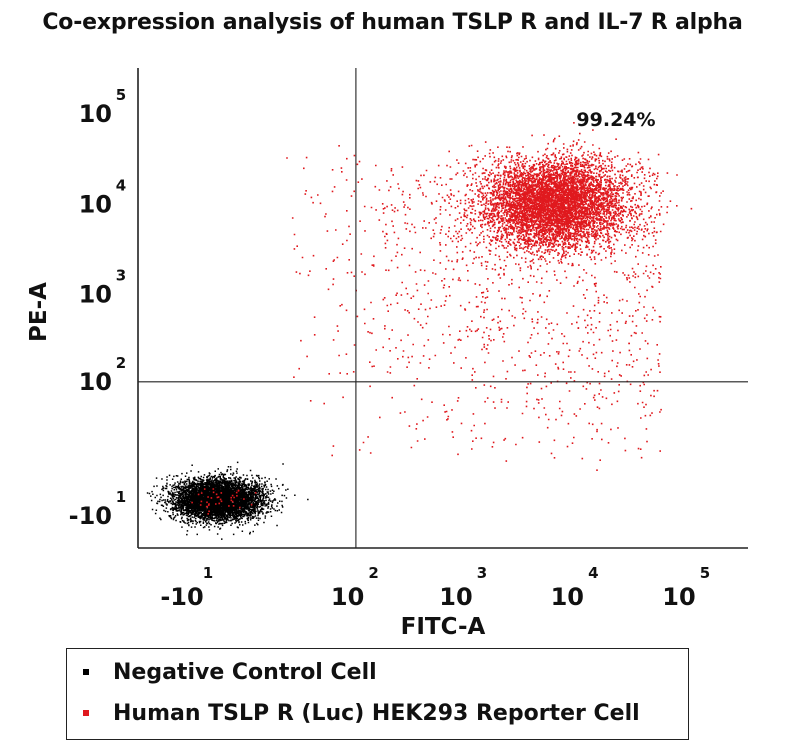  I want to click on x-tick-exponent: 2, so click(373, 573).